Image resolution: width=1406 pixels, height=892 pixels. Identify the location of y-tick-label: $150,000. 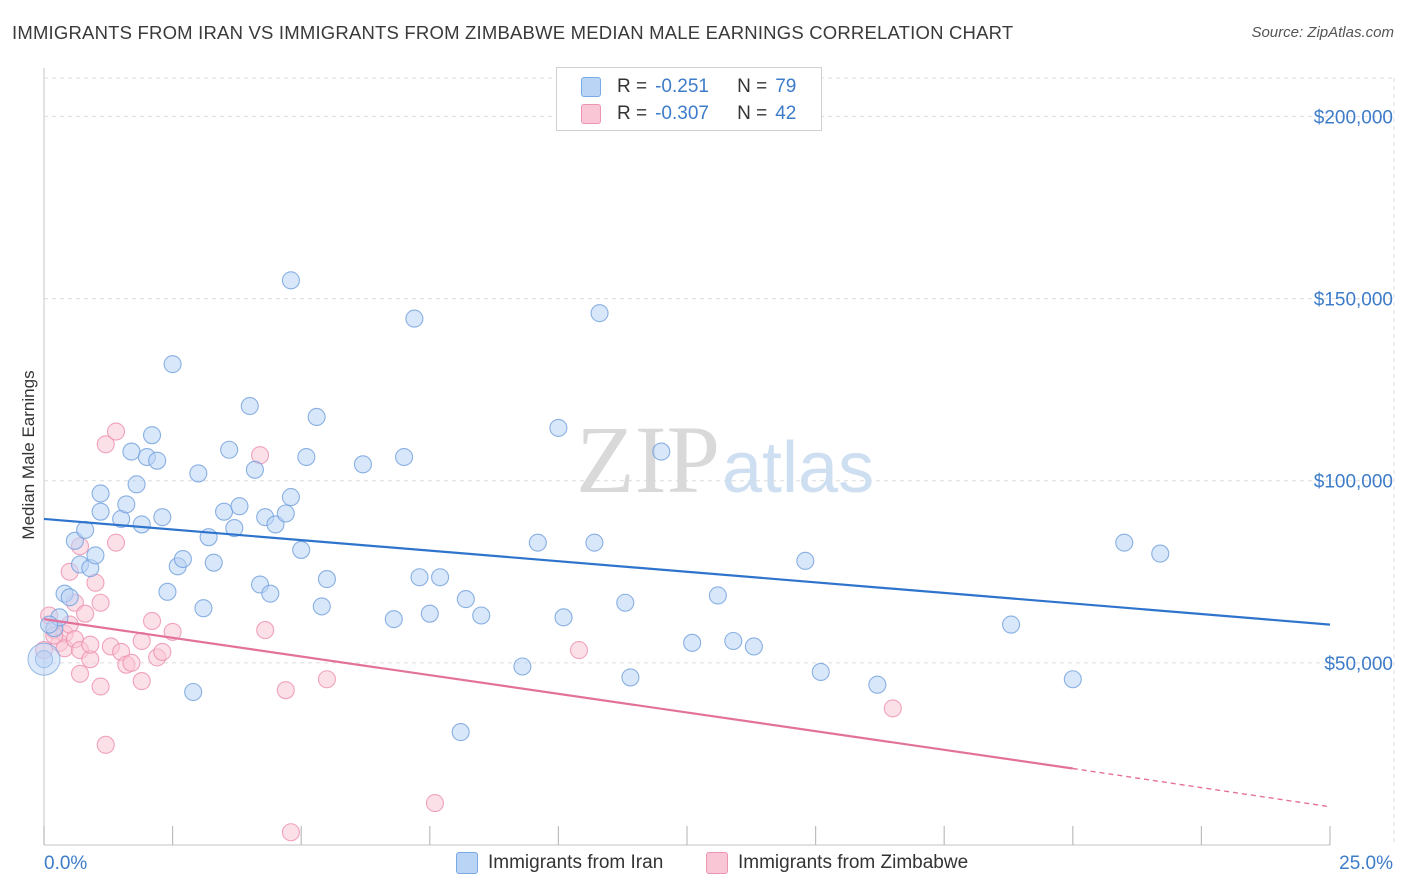
(1353, 300).